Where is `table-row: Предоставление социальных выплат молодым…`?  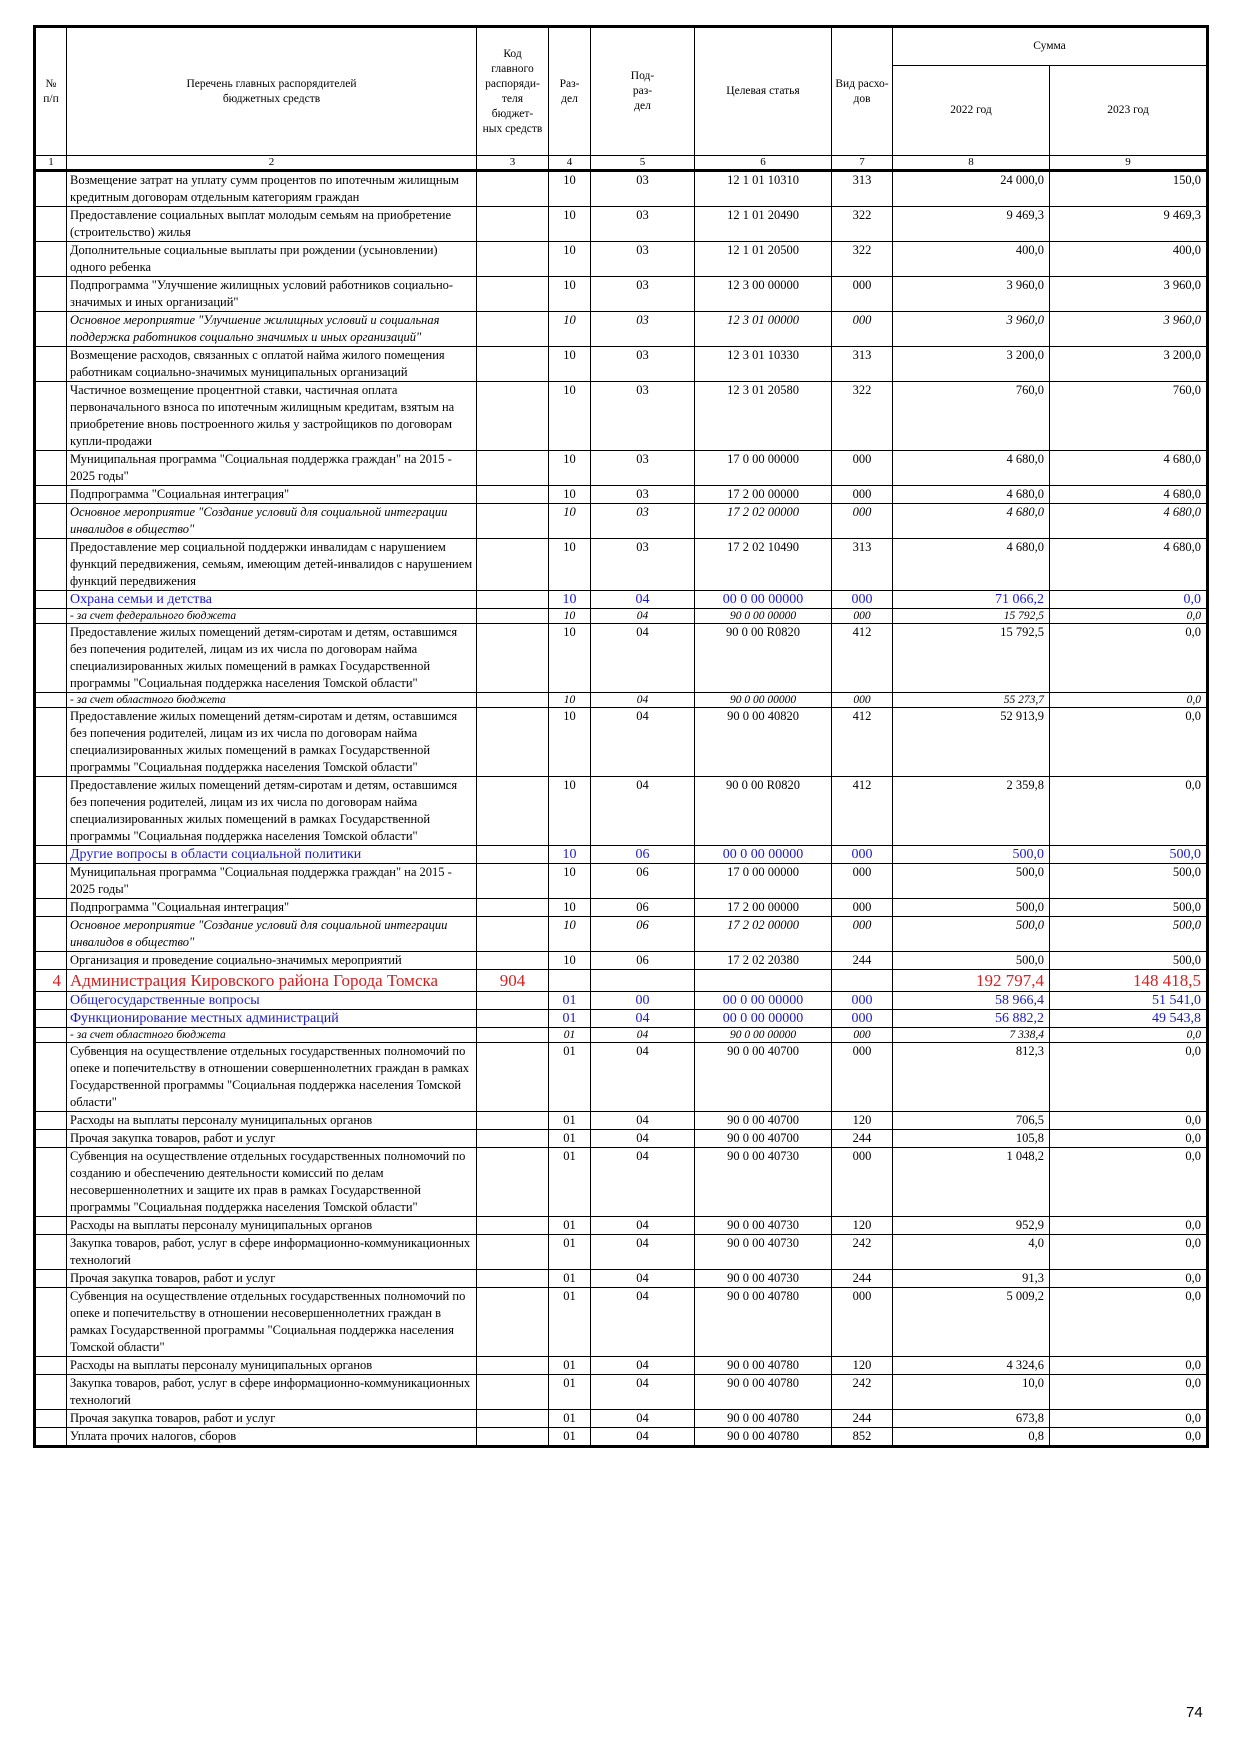 table-row: Предоставление социальных выплат молодым… is located at coordinates (621, 224).